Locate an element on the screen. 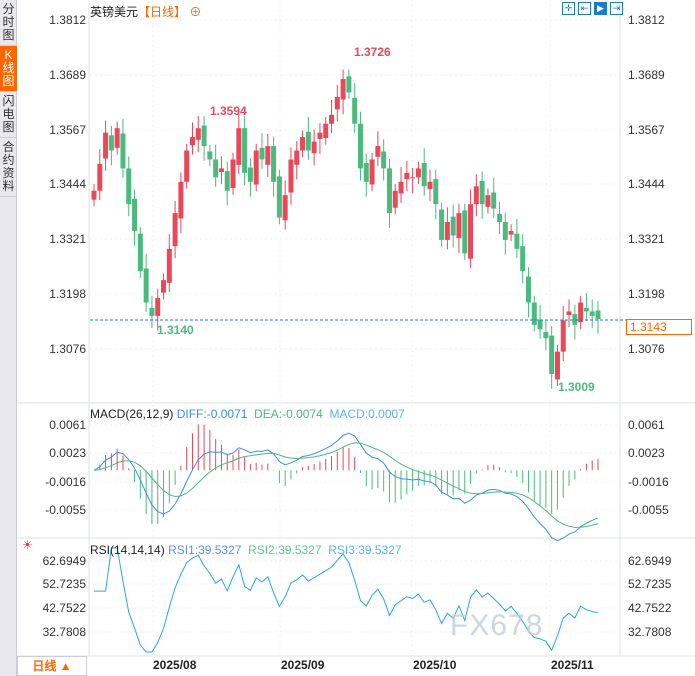 This screenshot has height=676, width=695. x-axis-label: 2025/09 is located at coordinates (303, 665).